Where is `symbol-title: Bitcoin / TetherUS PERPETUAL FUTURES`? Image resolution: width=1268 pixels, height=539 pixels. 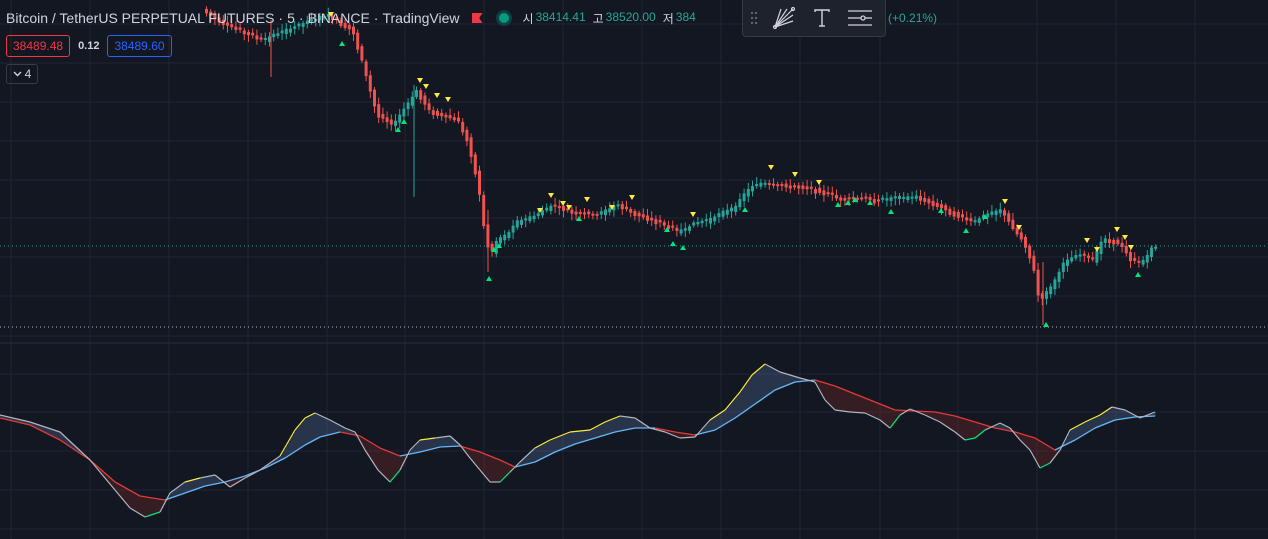 symbol-title: Bitcoin / TetherUS PERPETUAL FUTURES is located at coordinates (140, 18).